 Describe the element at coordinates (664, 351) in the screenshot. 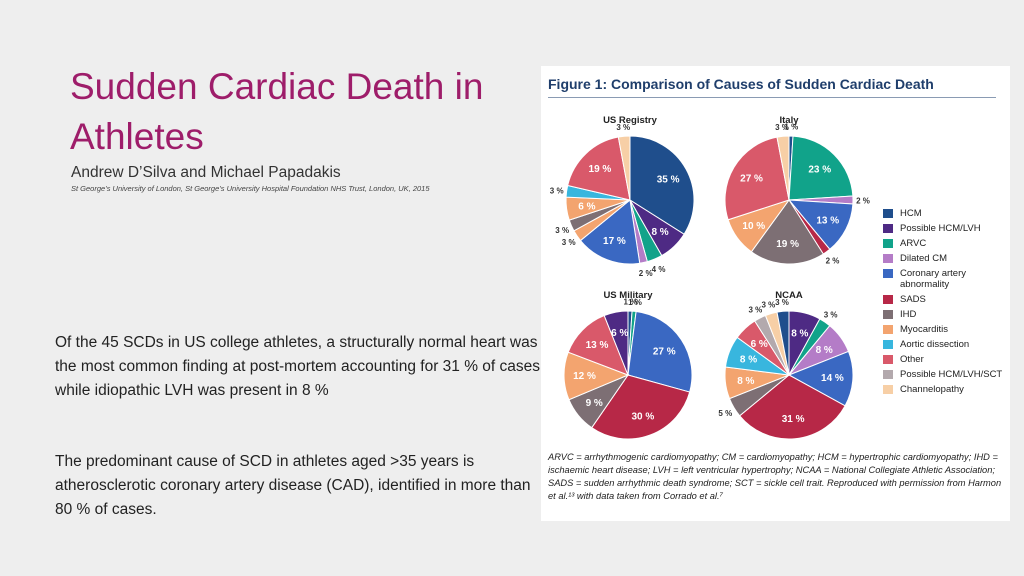

I see `pie-label-2-2: 27 %` at that location.